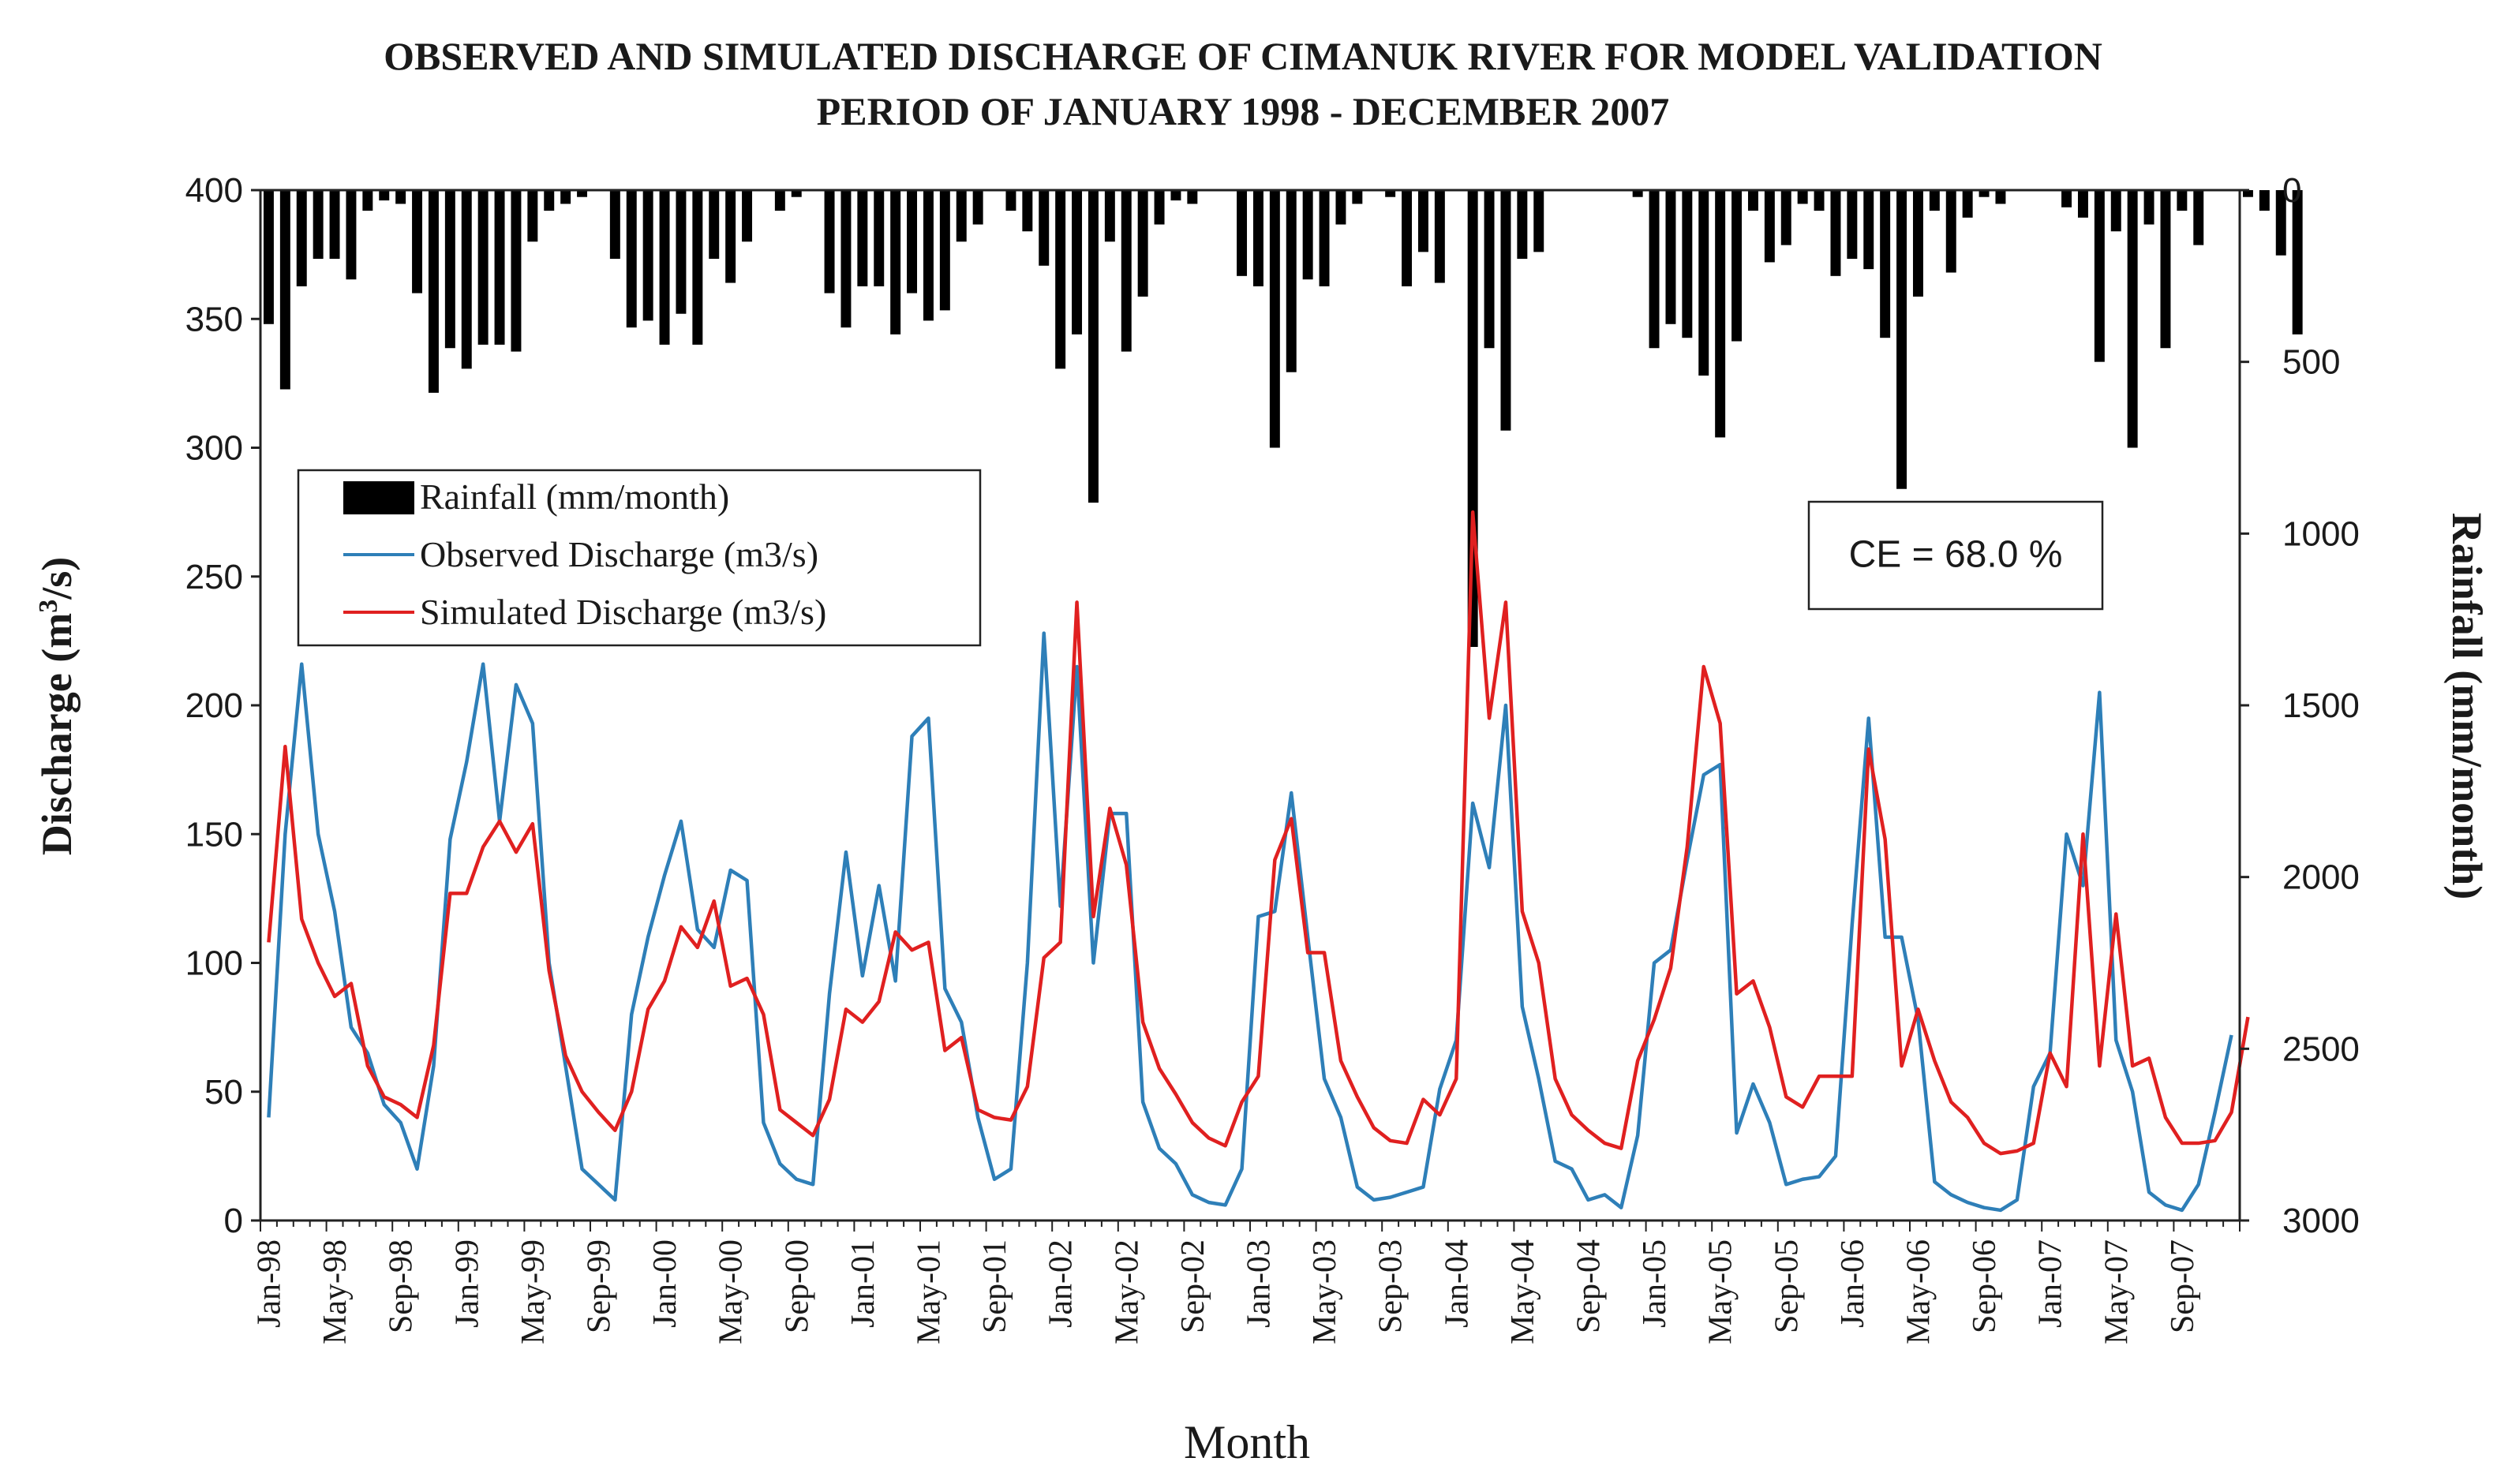  Describe the element at coordinates (1985, 1286) in the screenshot. I see `x-tick-label: Sep-06` at that location.